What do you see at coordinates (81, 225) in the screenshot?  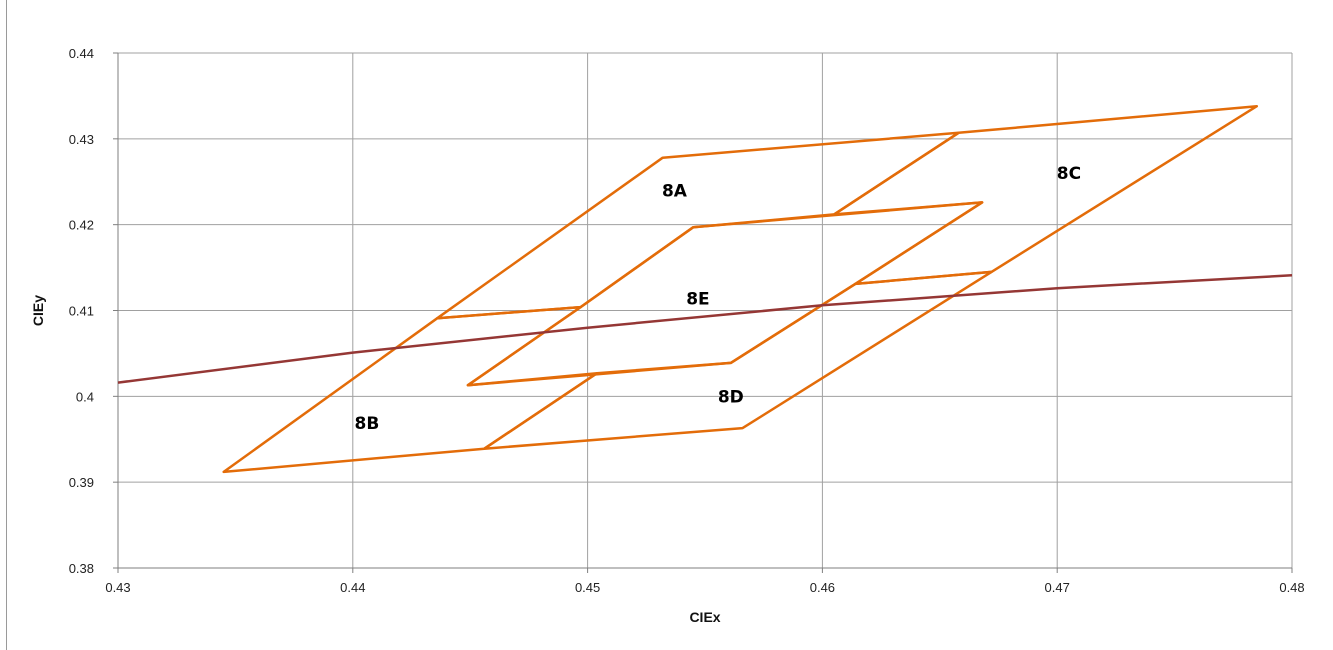 I see `y-tick-label: 0.42` at bounding box center [81, 225].